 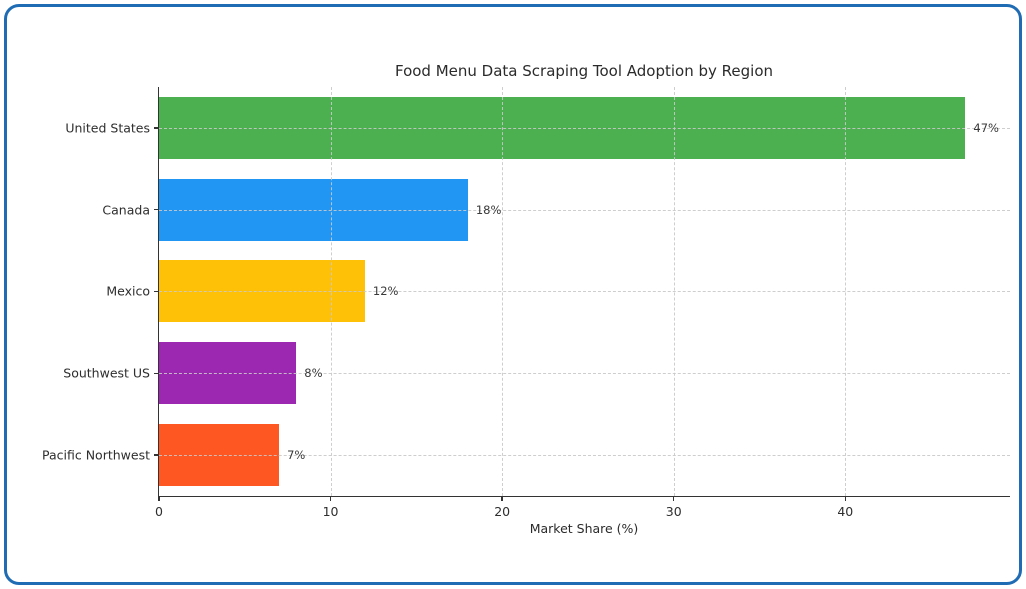 What do you see at coordinates (673, 511) in the screenshot?
I see `x-tick-label: 30` at bounding box center [673, 511].